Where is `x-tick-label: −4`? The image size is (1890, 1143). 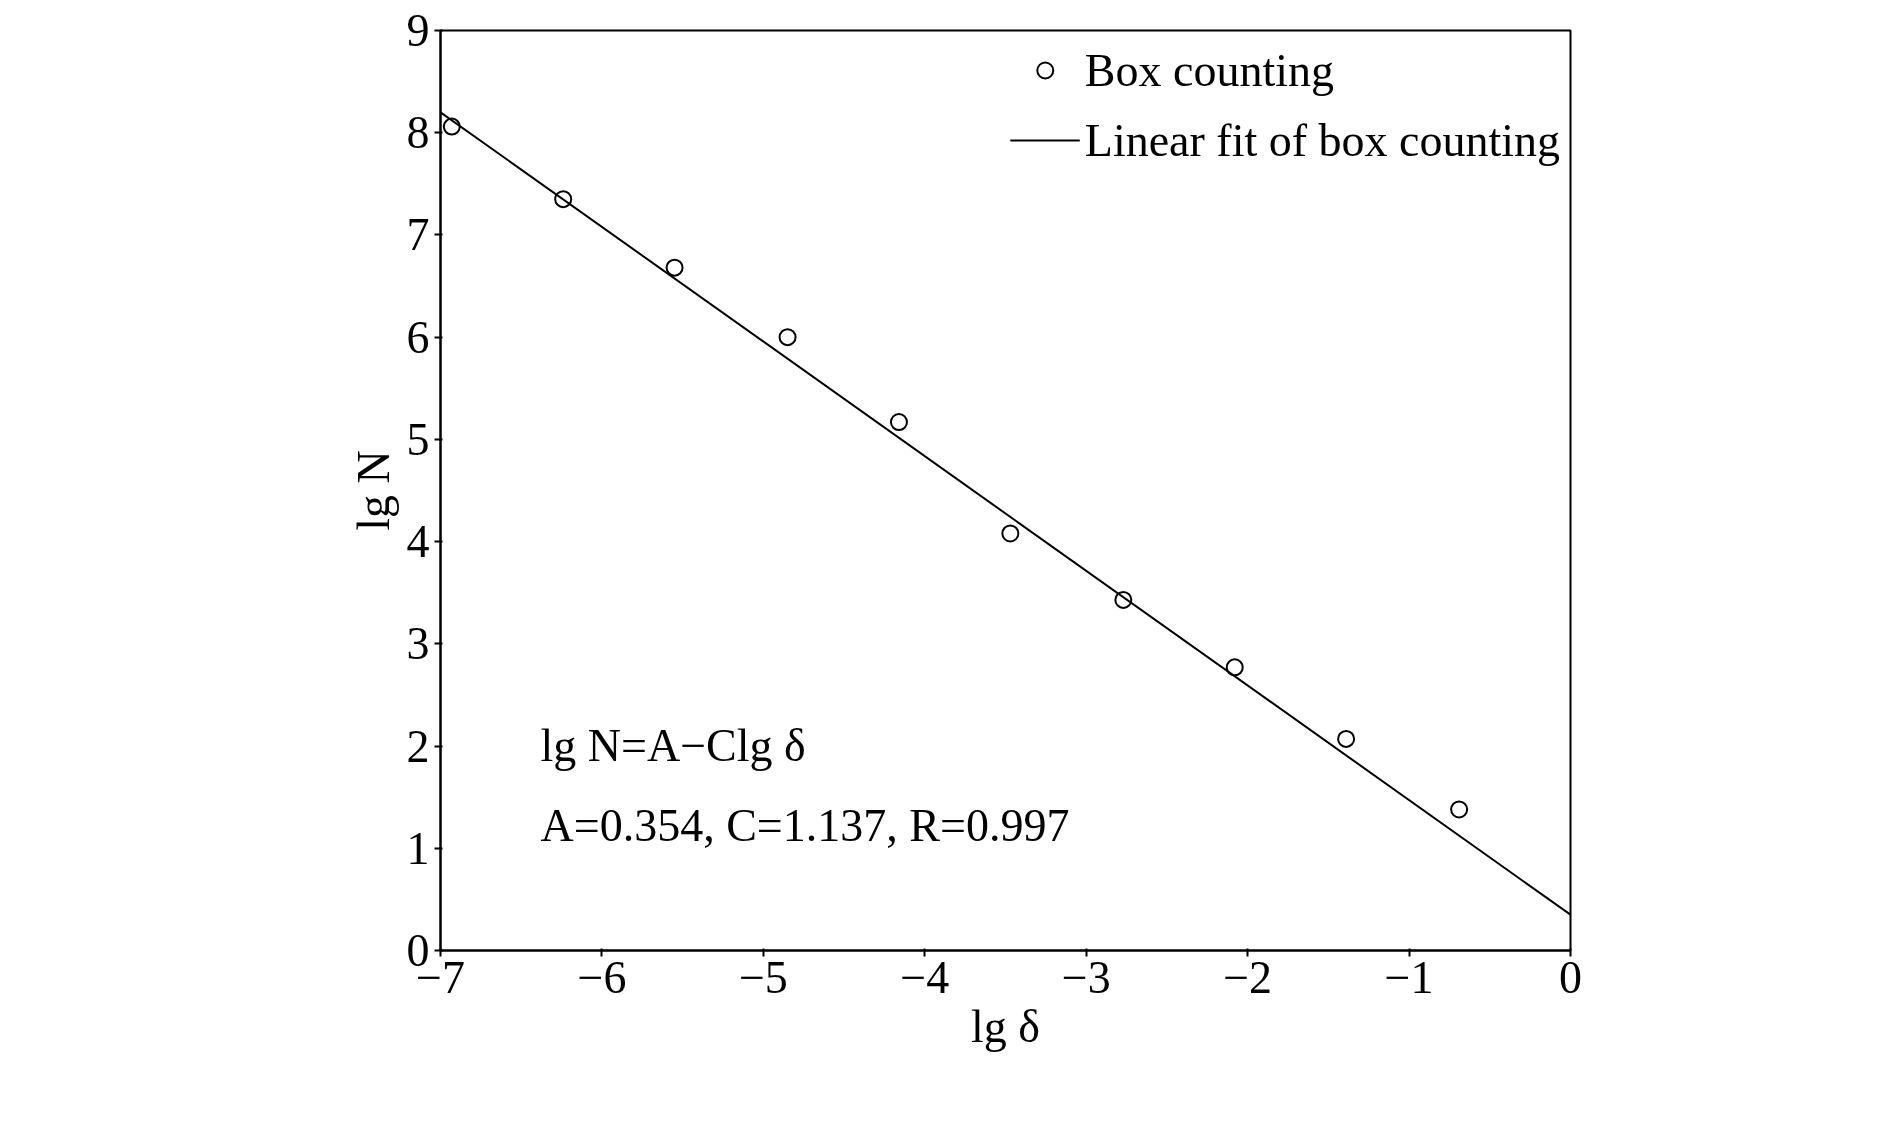 x-tick-label: −4 is located at coordinates (925, 977).